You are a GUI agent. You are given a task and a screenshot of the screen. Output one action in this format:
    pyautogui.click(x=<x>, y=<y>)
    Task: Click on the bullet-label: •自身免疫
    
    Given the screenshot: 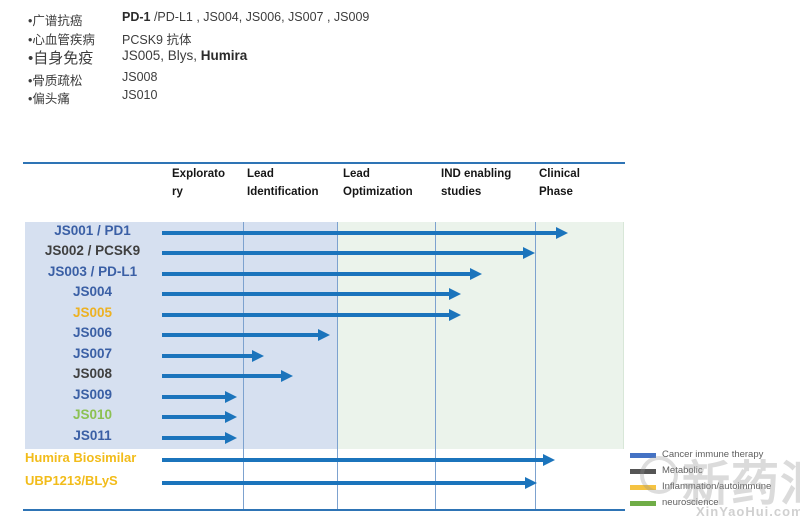 What is the action you would take?
    pyautogui.click(x=61, y=58)
    